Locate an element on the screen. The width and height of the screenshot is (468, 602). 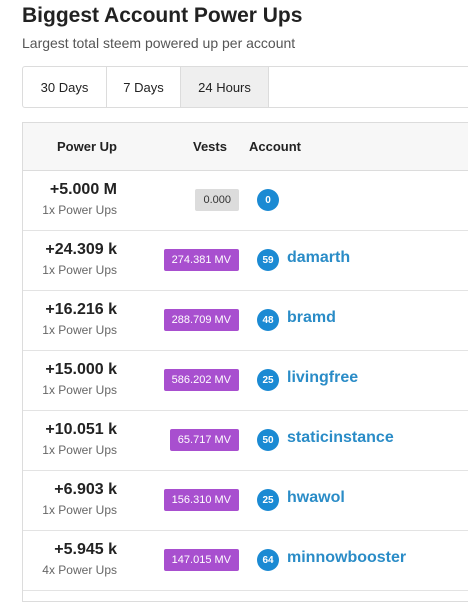
tab-30-days: 30 Days is located at coordinates (65, 87).